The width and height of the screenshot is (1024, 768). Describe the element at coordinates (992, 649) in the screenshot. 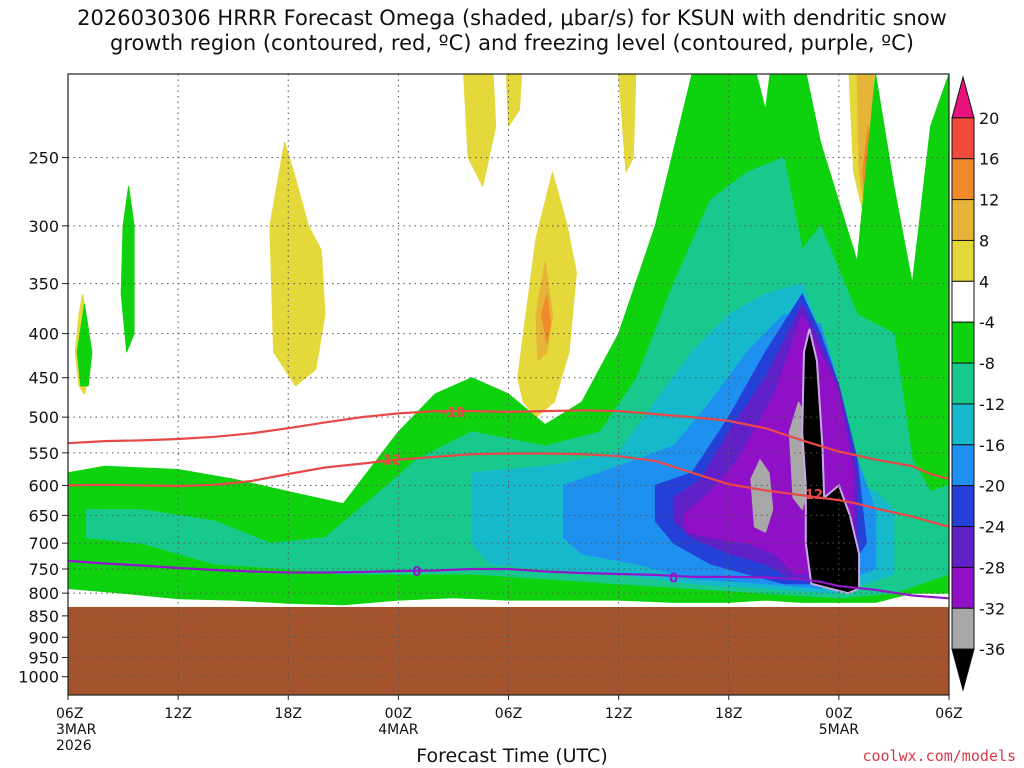

I see `colorbar-label-13: -36` at that location.